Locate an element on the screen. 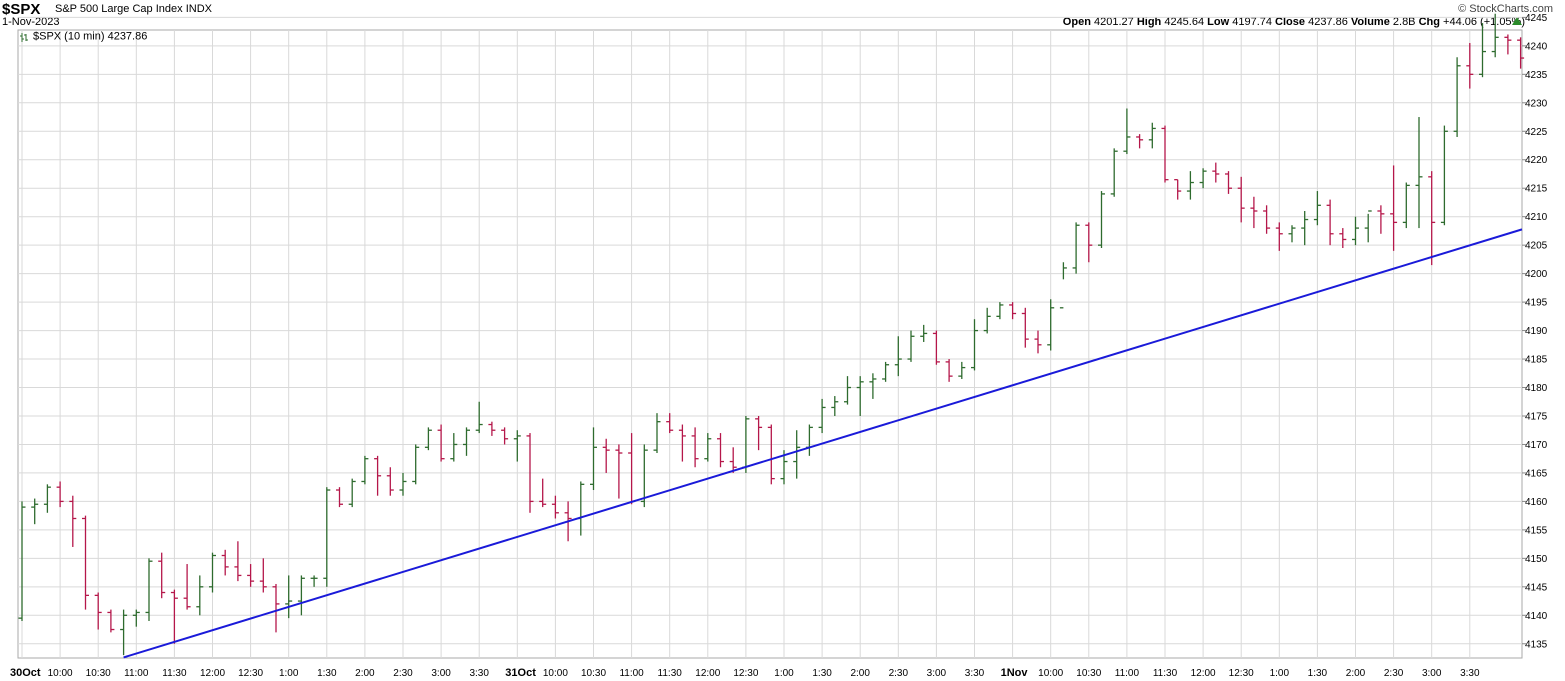 This screenshot has width=1565, height=681. y-tick-label: 4210 is located at coordinates (1536, 217).